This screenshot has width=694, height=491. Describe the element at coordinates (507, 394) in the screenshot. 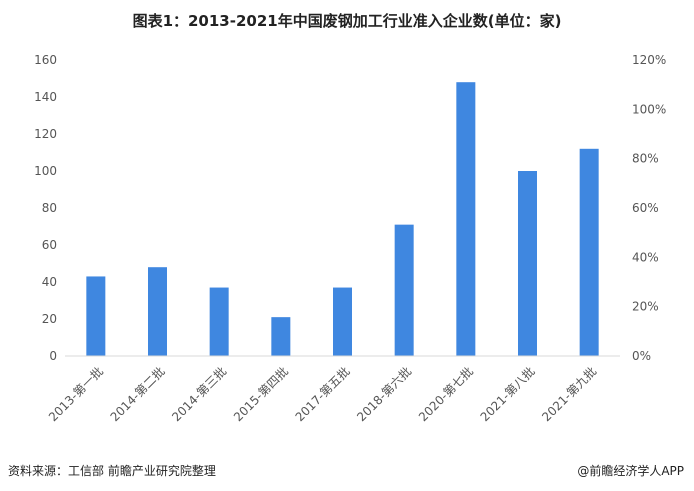

I see `x-tick-label: 2021-第八批` at that location.